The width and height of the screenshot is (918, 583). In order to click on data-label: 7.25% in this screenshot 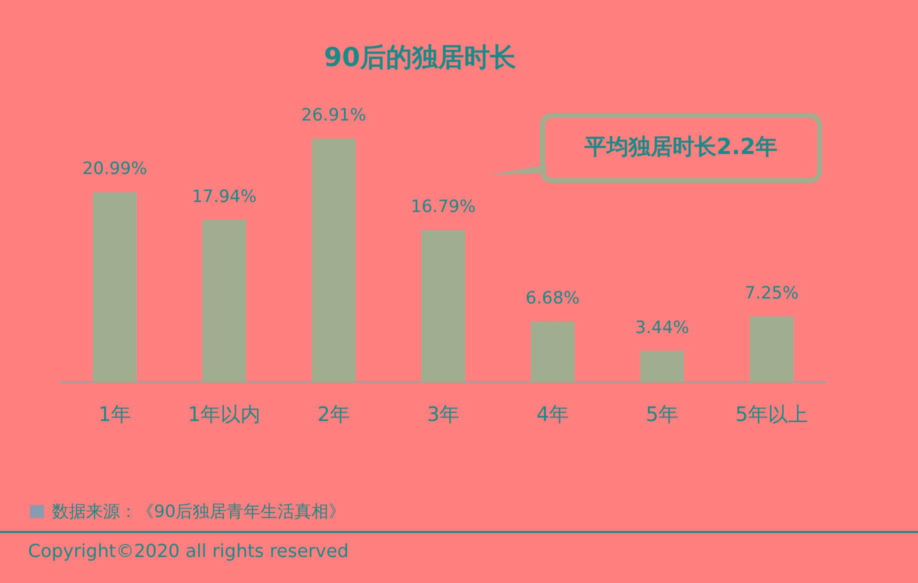, I will do `click(771, 293)`.